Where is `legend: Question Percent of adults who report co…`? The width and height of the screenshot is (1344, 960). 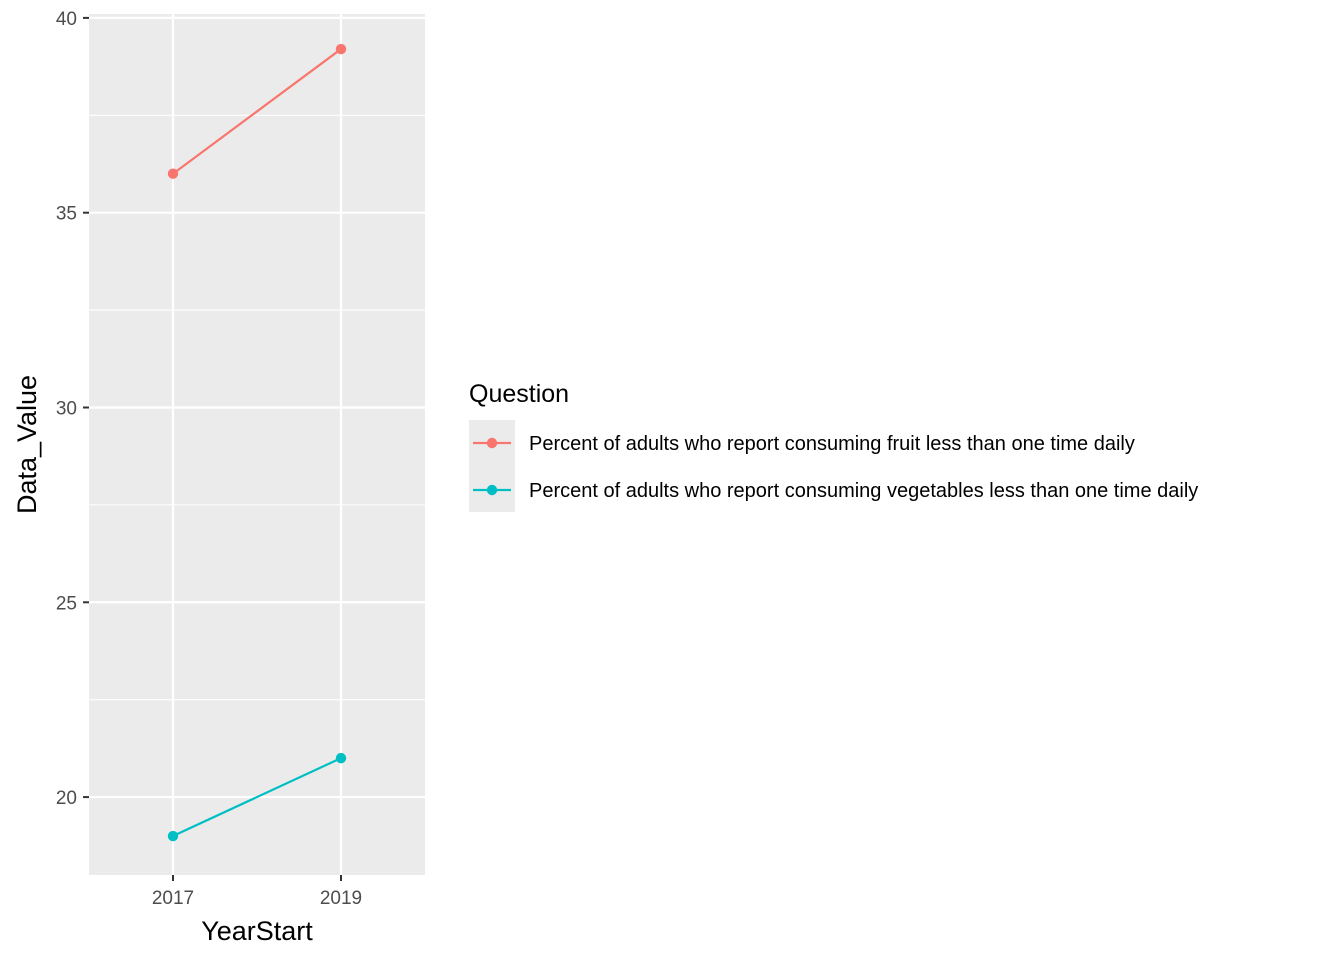
legend: Question Percent of adults who report co… is located at coordinates (833, 446).